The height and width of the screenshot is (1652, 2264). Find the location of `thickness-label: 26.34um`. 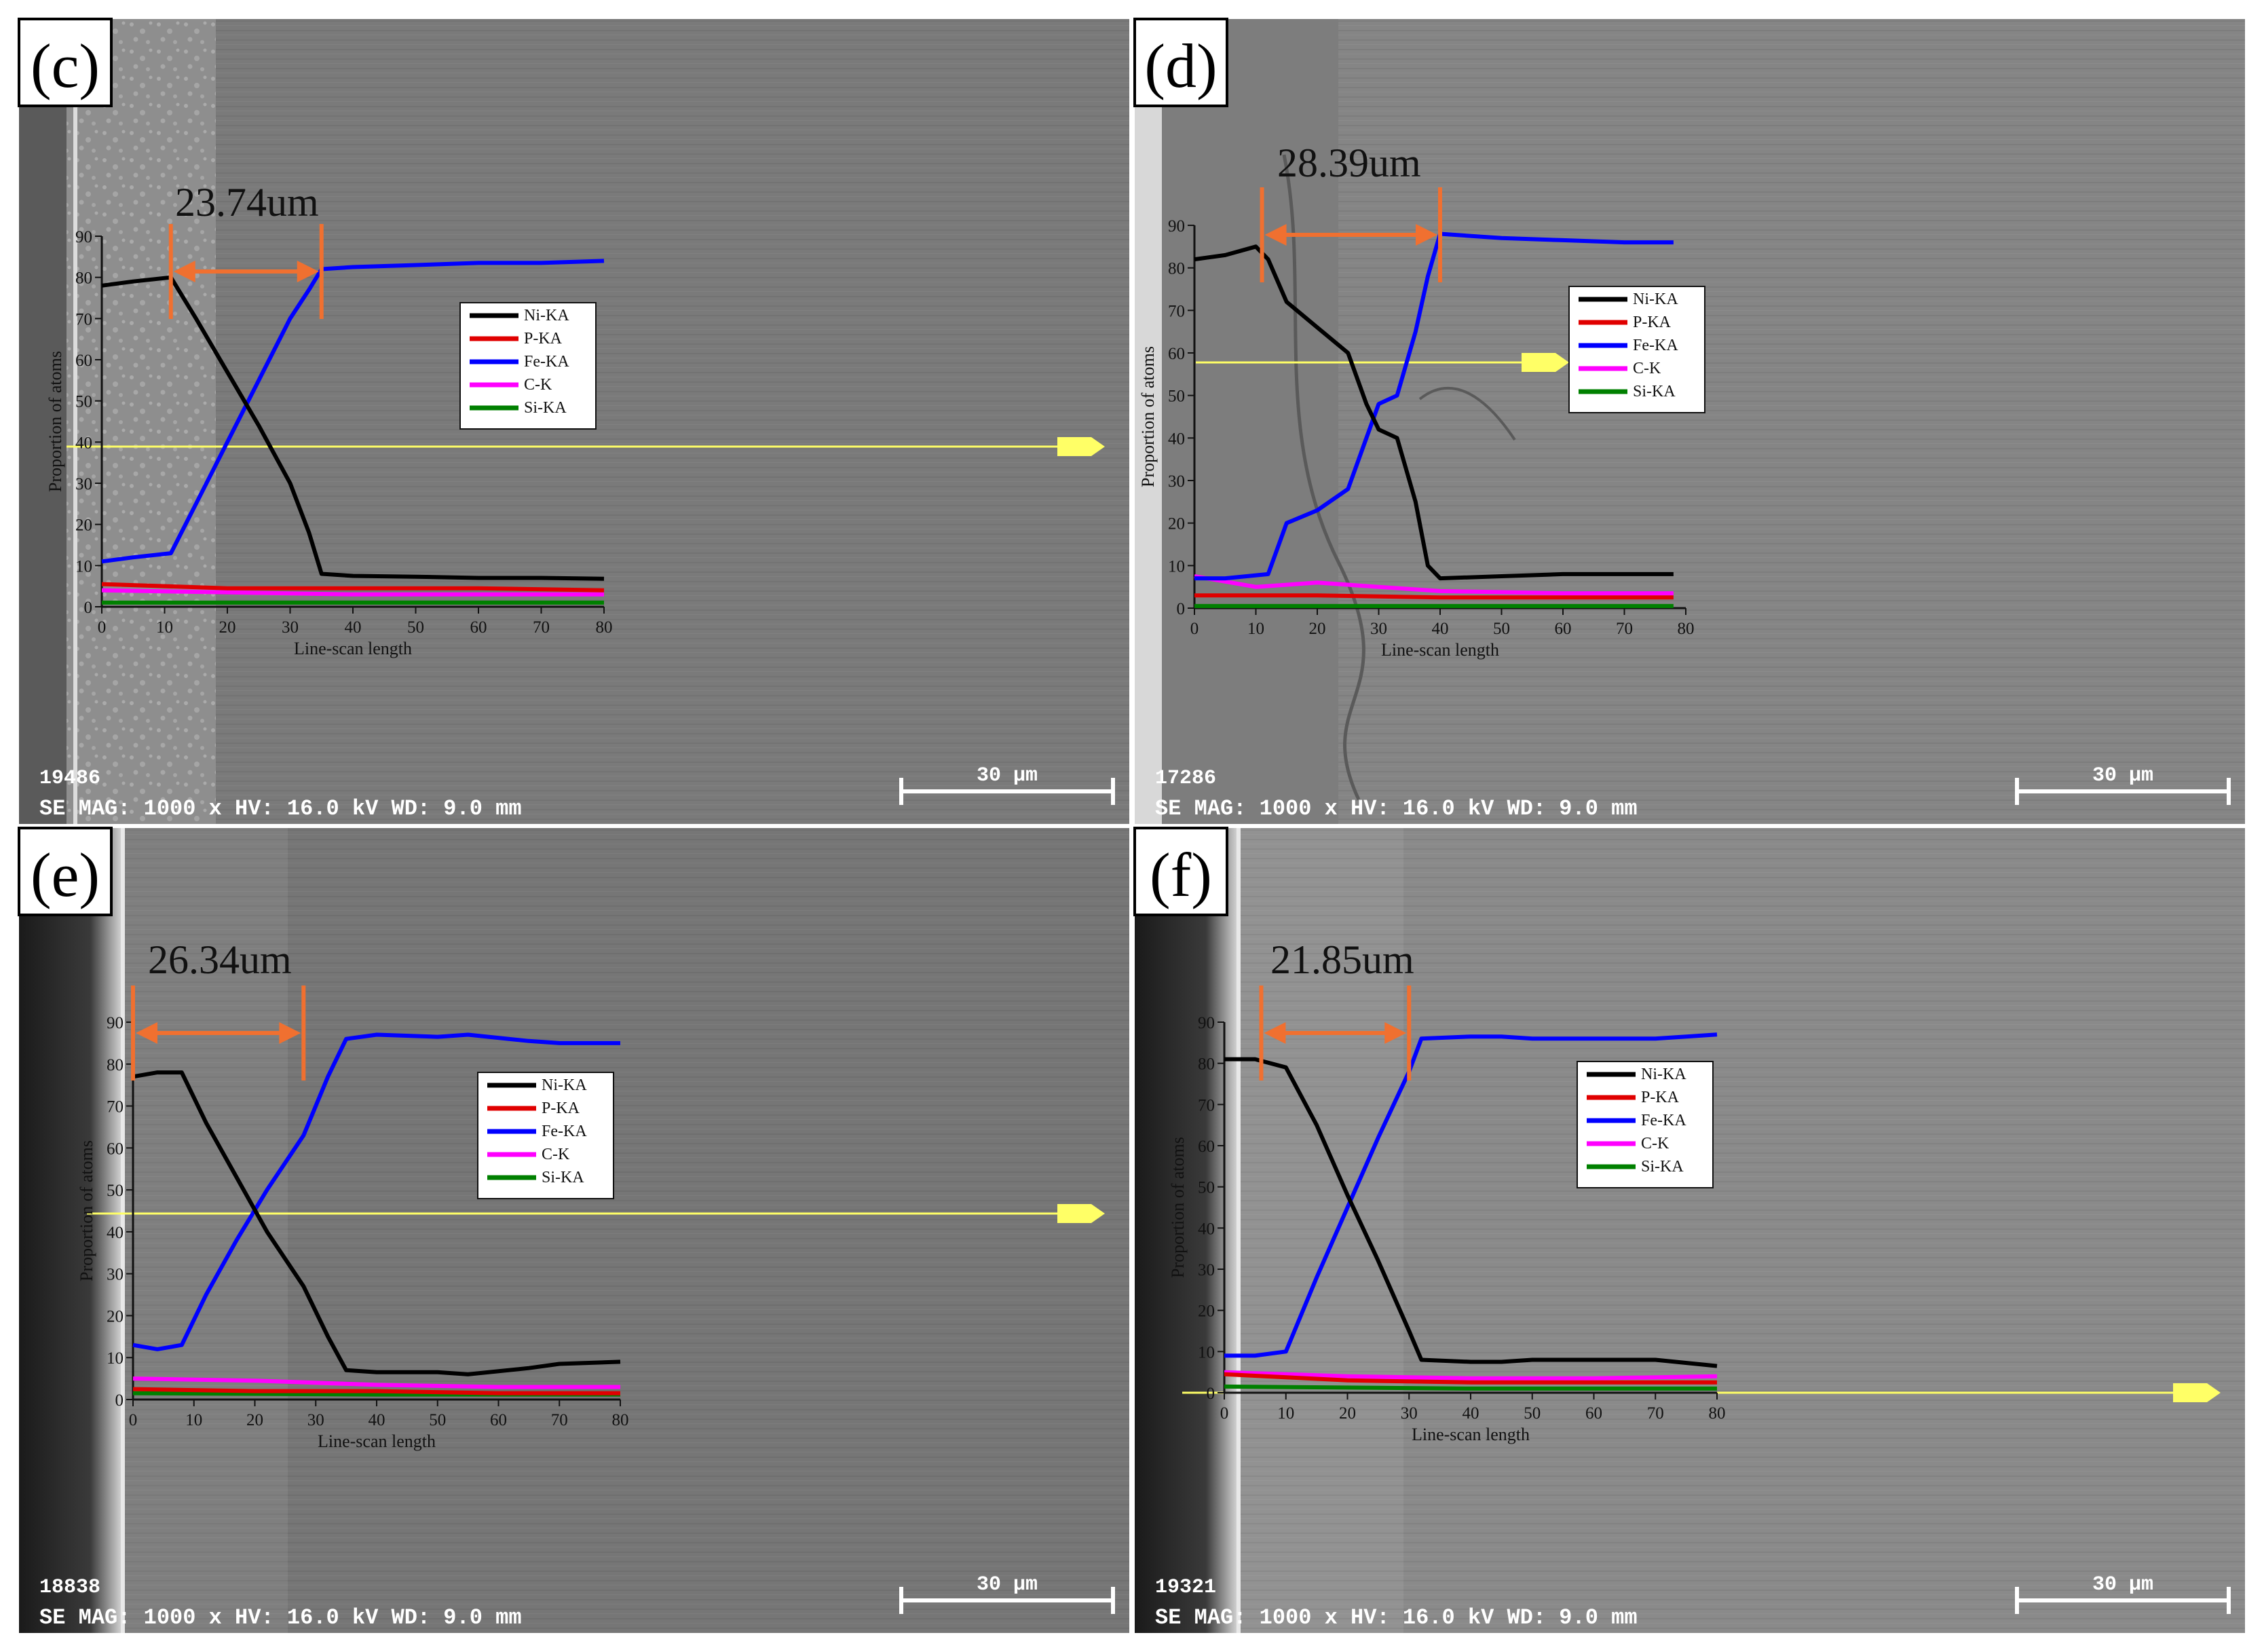

thickness-label: 26.34um is located at coordinates (220, 960).